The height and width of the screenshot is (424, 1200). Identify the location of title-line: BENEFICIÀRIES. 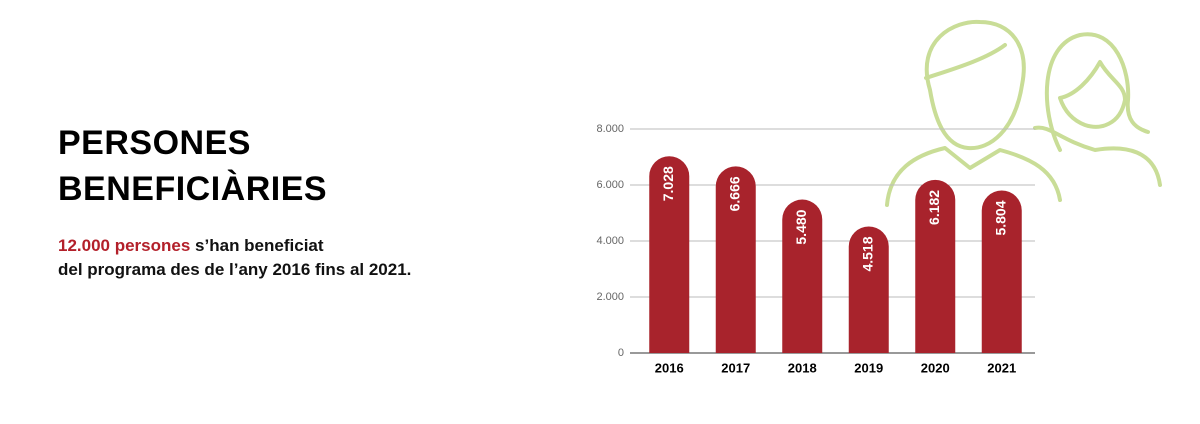
(193, 189).